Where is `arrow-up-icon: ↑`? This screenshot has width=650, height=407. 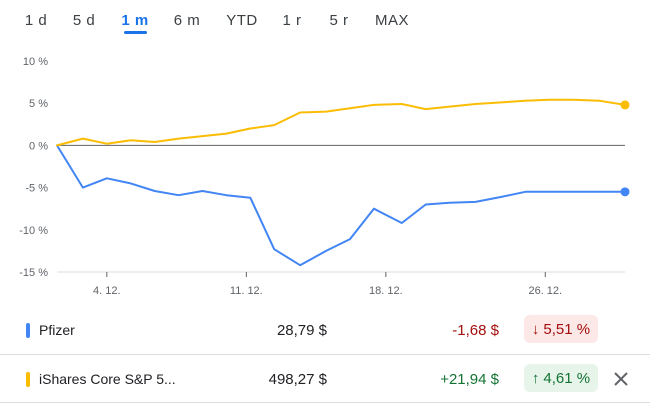
arrow-up-icon: ↑ is located at coordinates (535, 378).